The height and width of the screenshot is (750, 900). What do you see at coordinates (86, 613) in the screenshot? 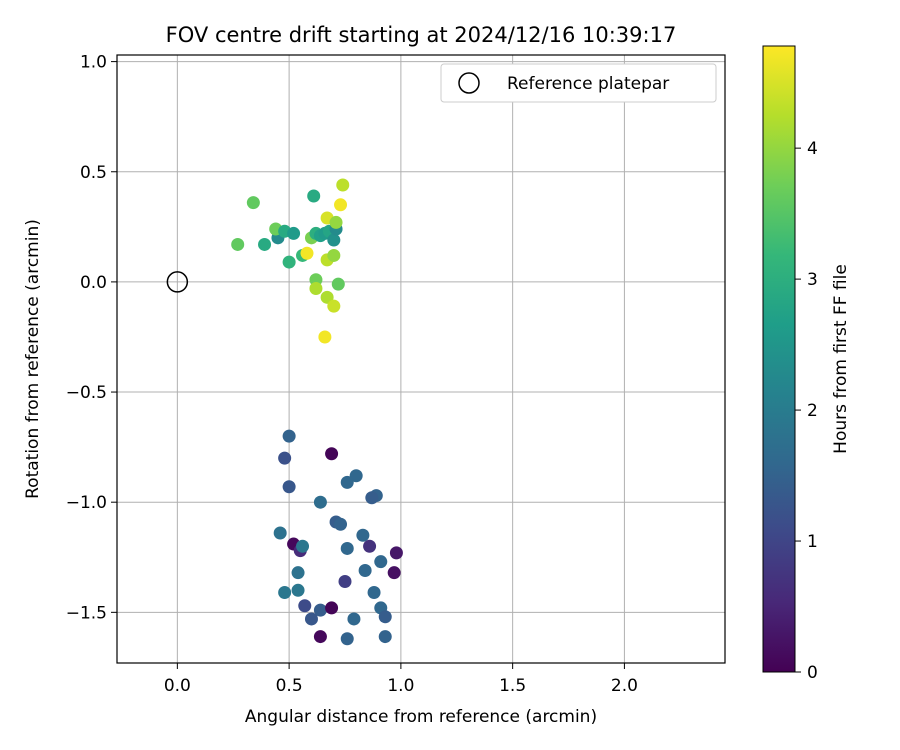
I see `y-tick-label: −1.5` at bounding box center [86, 613].